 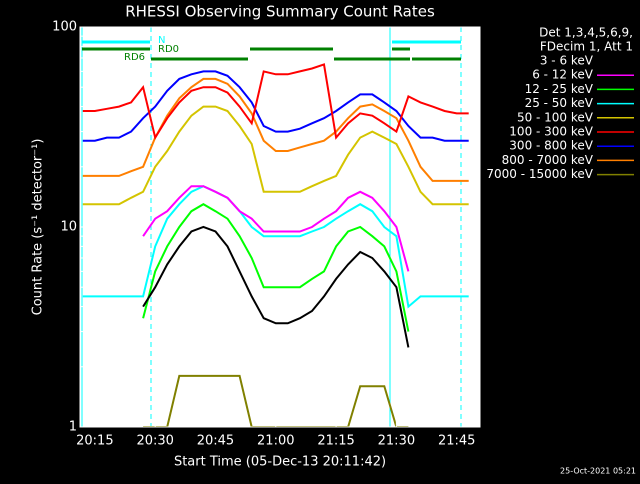 What do you see at coordinates (563, 75) in the screenshot?
I see `legend-label: 6 - 12 keV` at bounding box center [563, 75].